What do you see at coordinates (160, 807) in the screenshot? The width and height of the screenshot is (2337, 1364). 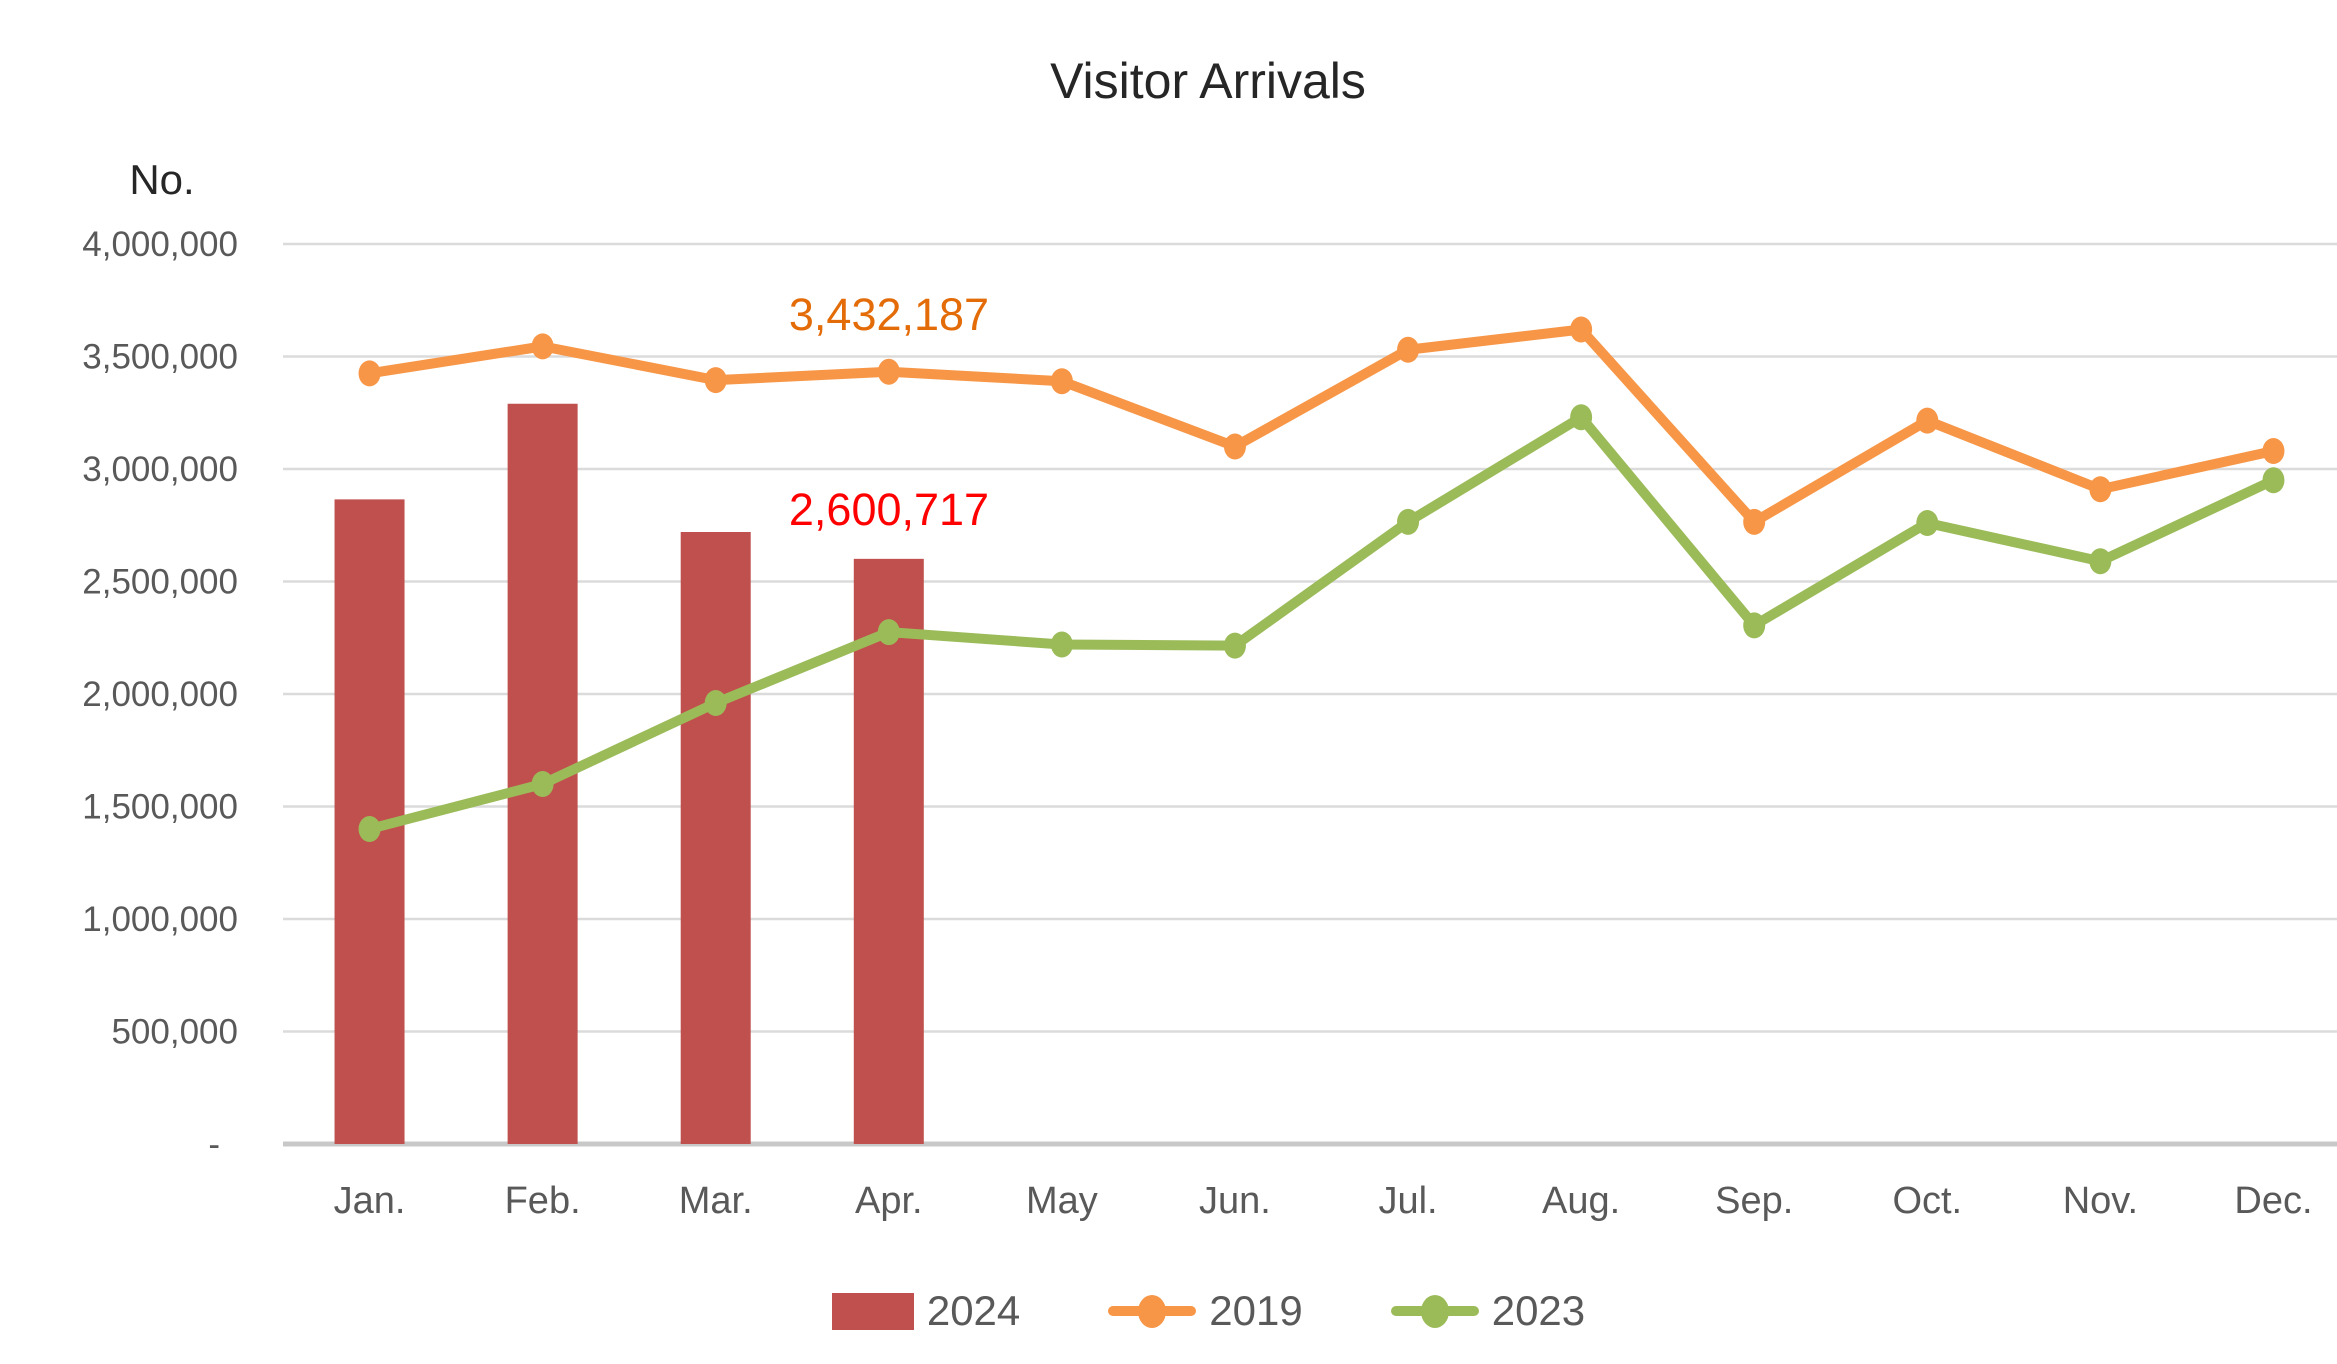 I see `y-tick-label: 1,500,000` at bounding box center [160, 807].